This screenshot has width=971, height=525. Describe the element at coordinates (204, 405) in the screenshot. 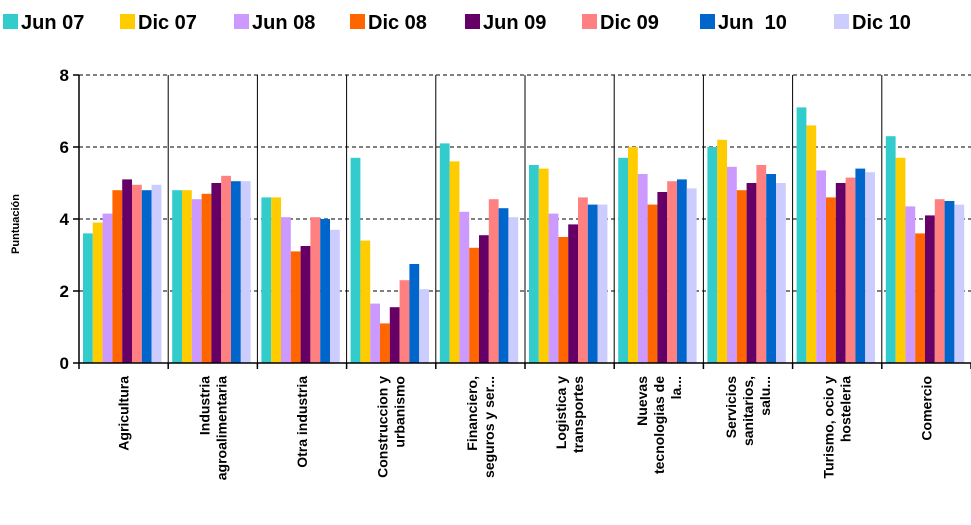

I see `x-tick-label-line: Industria` at that location.